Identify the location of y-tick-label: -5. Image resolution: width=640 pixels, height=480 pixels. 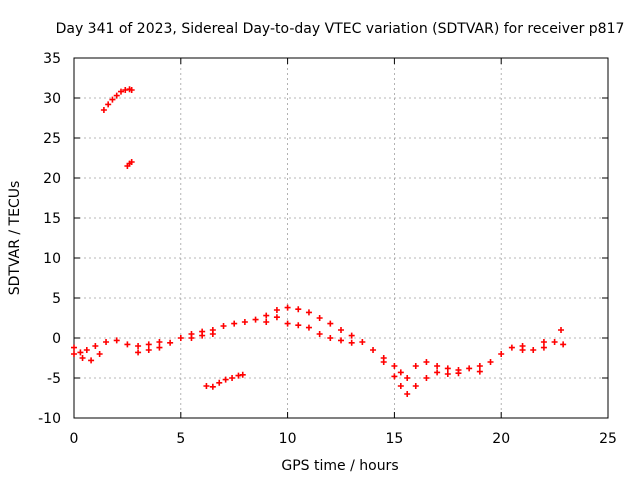
(54, 379).